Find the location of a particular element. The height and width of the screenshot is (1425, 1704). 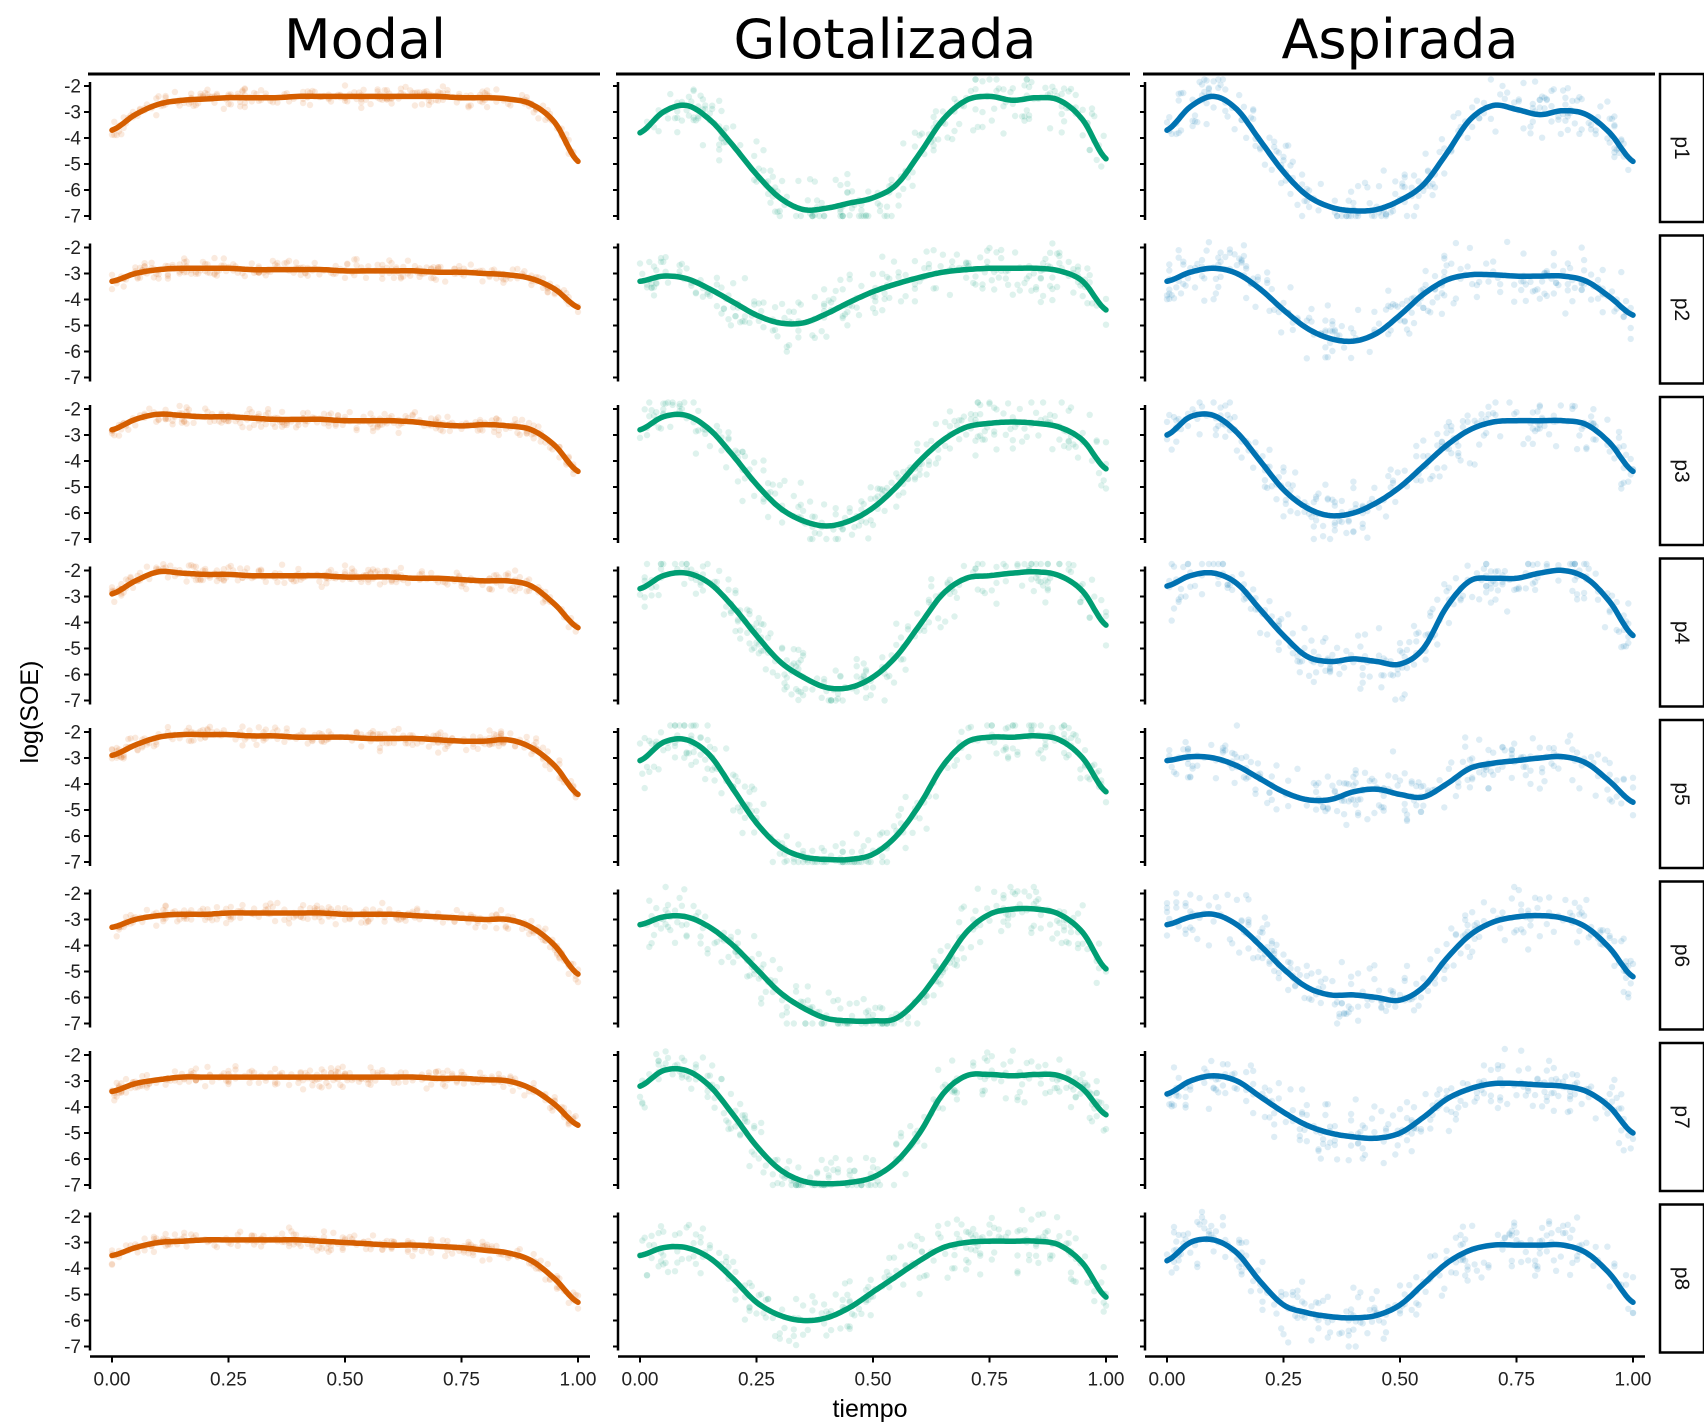

column-title-modal: Modal is located at coordinates (365, 39).